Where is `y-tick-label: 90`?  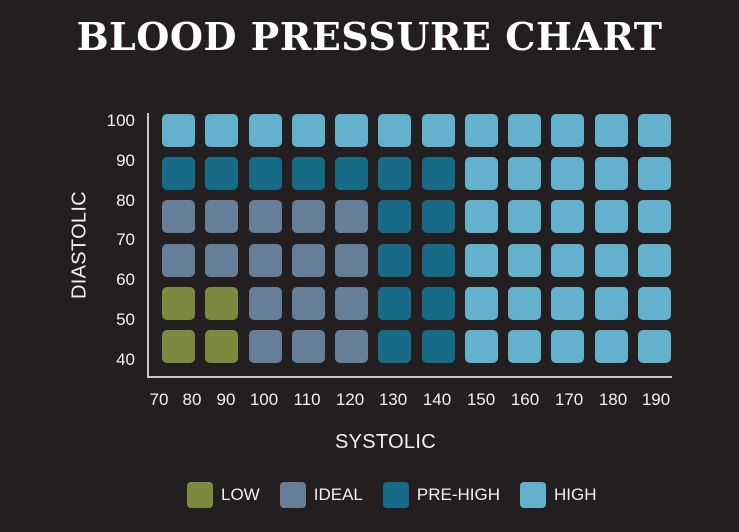
y-tick-label: 90 is located at coordinates (125, 160).